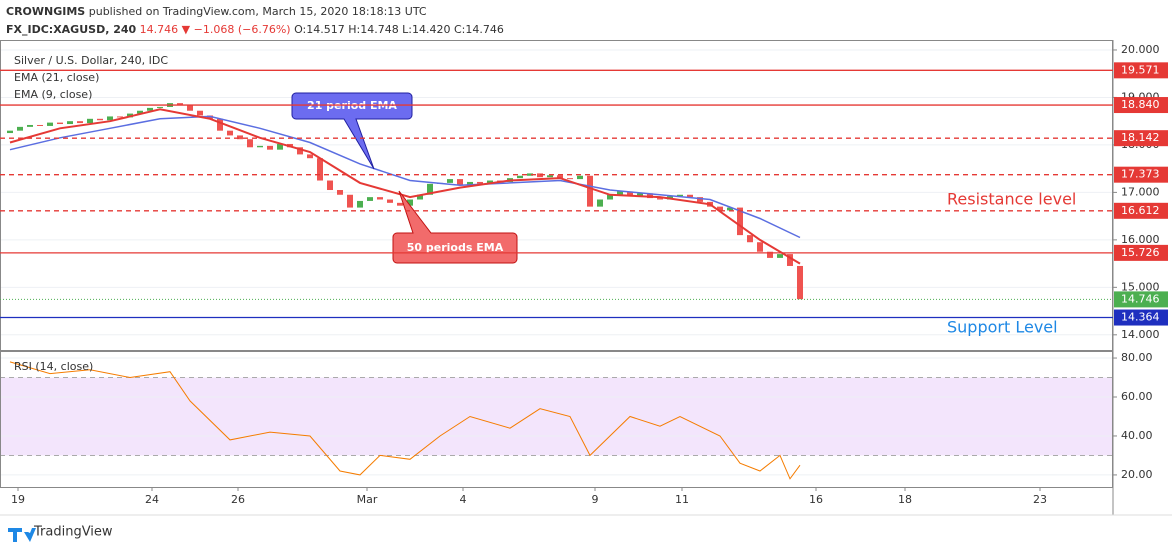  Describe the element at coordinates (73, 532) in the screenshot. I see `brand: TradingView` at that location.